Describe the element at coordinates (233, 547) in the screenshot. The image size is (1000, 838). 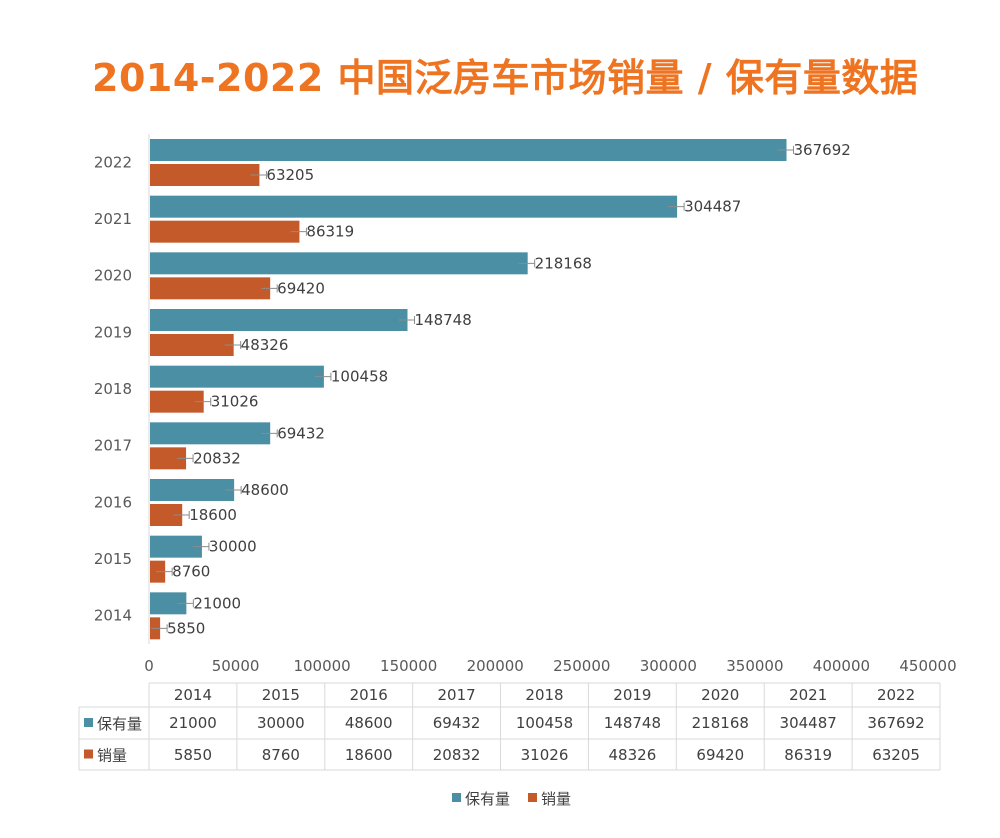
I see `data-label-holdings-2015: 30000` at that location.